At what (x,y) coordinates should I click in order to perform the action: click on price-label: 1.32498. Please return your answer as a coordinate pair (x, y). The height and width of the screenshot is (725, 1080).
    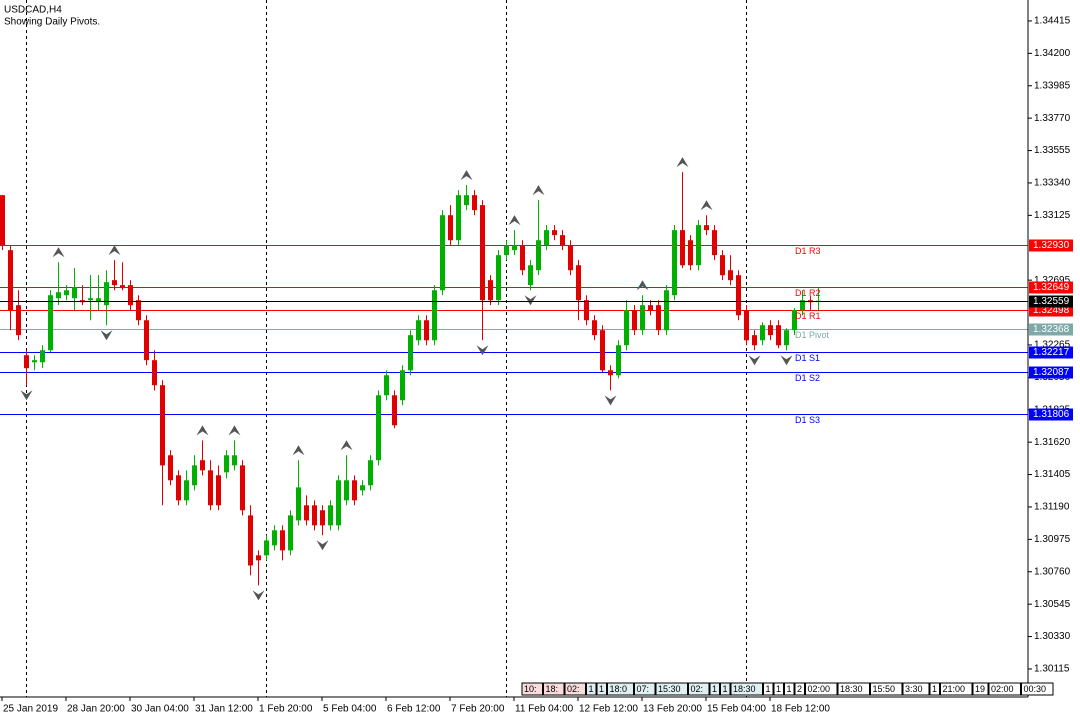
    Looking at the image, I should click on (1051, 310).